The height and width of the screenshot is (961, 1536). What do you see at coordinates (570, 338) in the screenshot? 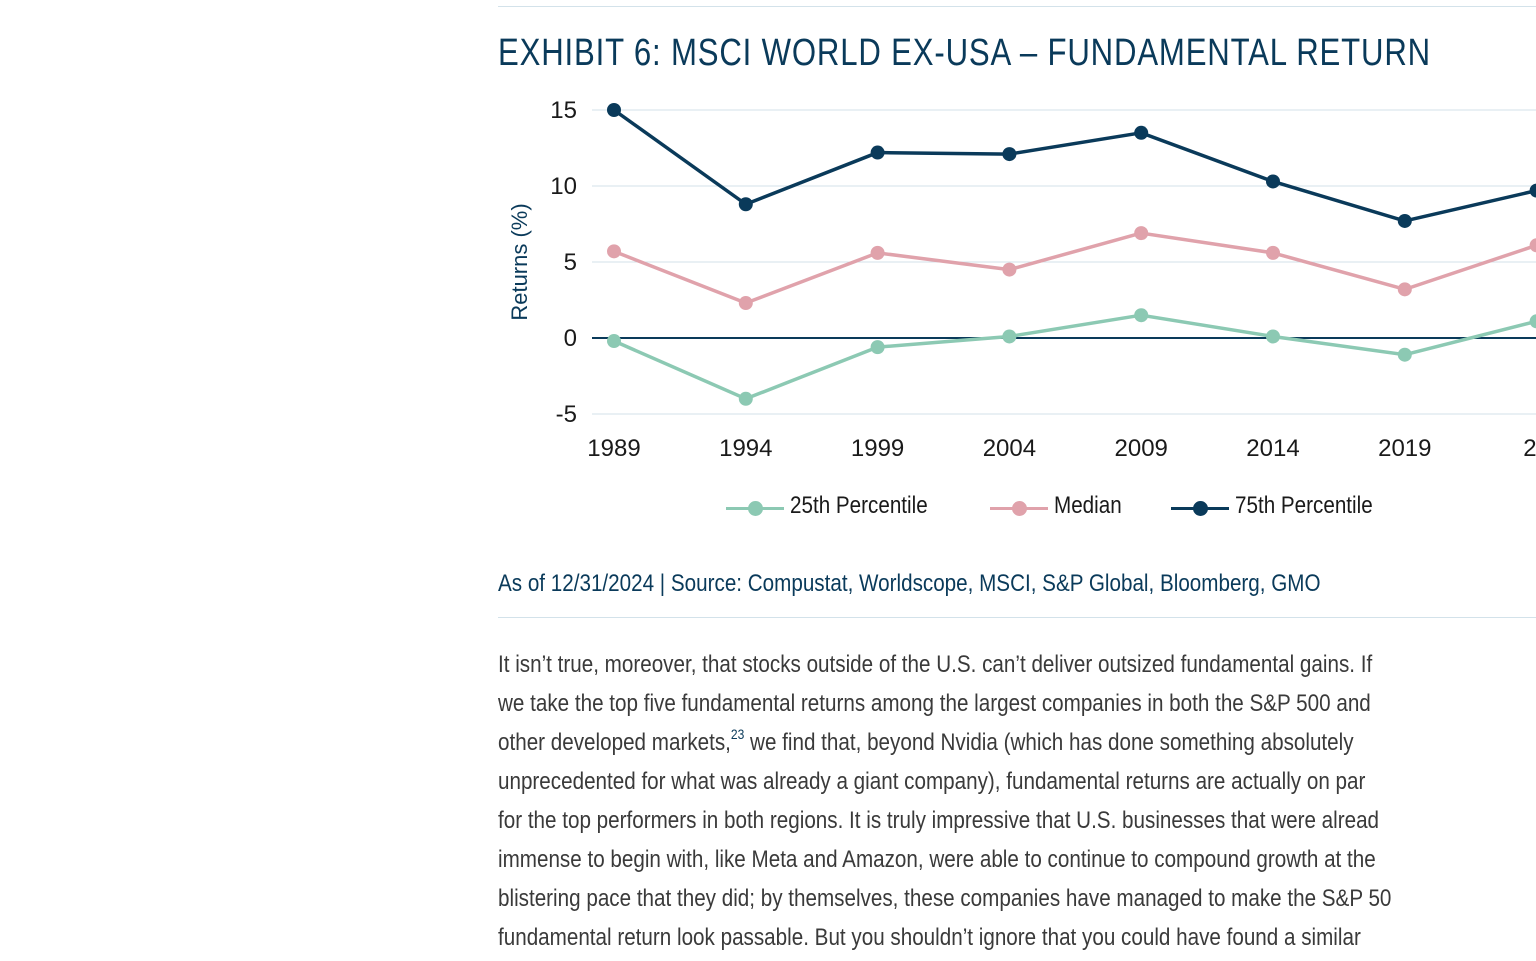
I see `y-tick-label: 0` at bounding box center [570, 338].